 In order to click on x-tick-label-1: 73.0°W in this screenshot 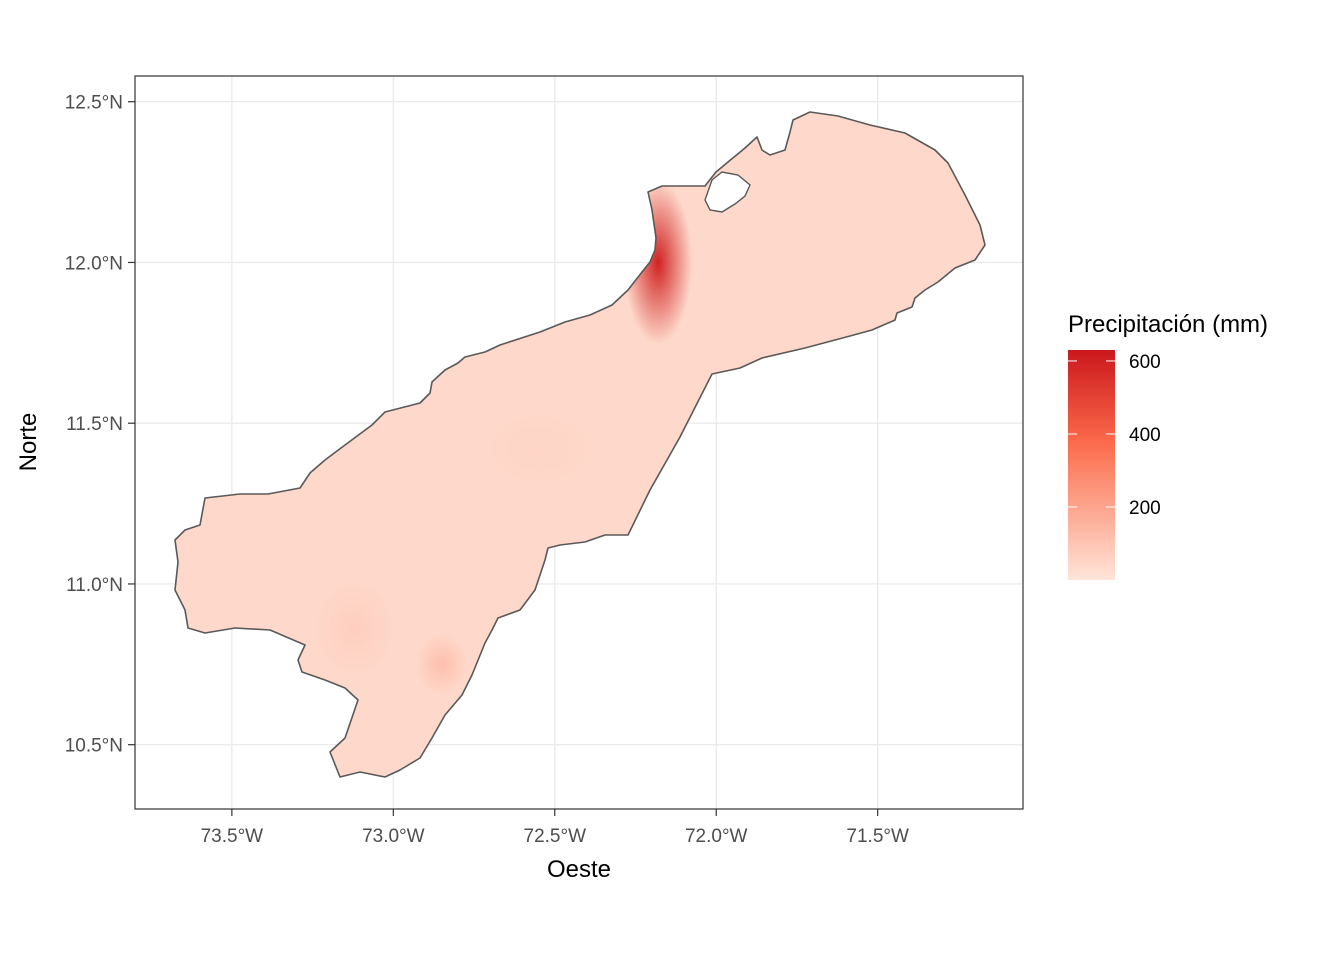, I will do `click(393, 836)`.